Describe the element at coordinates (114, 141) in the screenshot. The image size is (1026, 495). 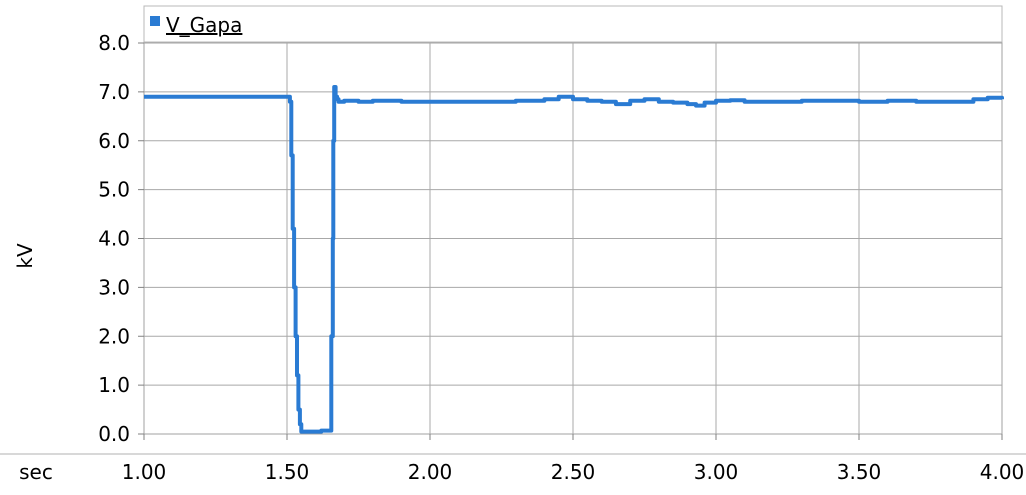
I see `y-tick-label: 6.0` at that location.